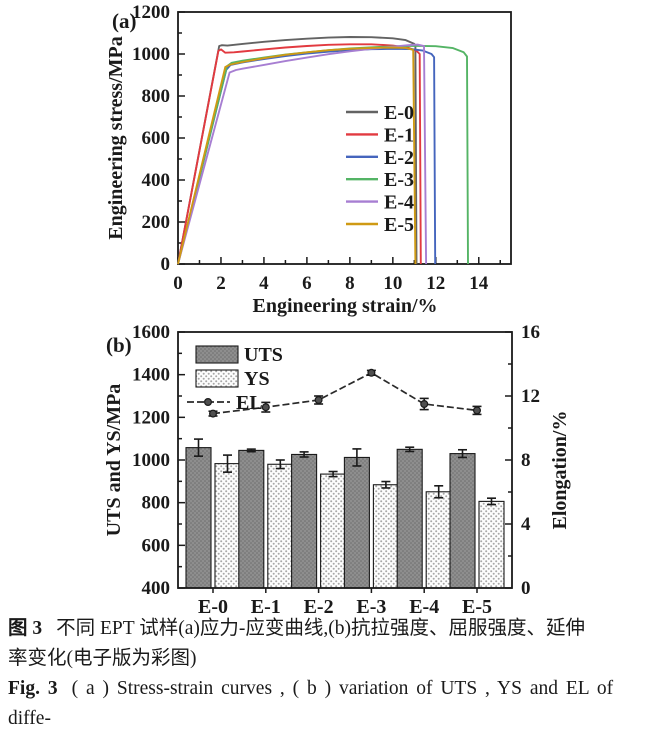 The image size is (663, 732). Describe the element at coordinates (344, 306) in the screenshot. I see `svg-text: Engineering strain/%` at that location.